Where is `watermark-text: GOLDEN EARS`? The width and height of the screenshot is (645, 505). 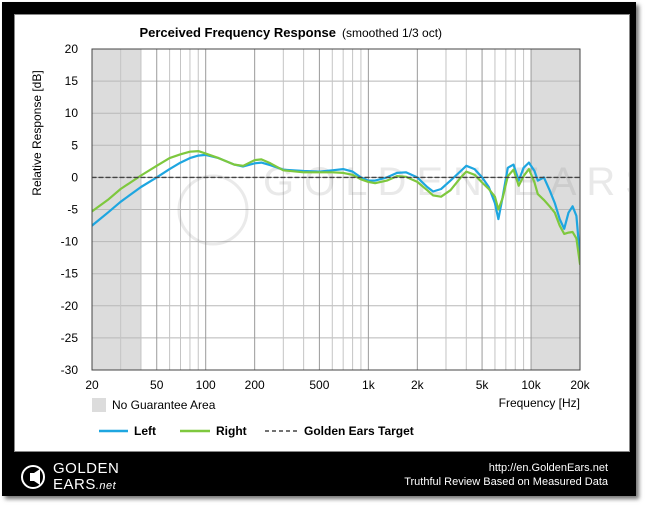 watermark-text: GOLDEN EARS is located at coordinates (446, 182).